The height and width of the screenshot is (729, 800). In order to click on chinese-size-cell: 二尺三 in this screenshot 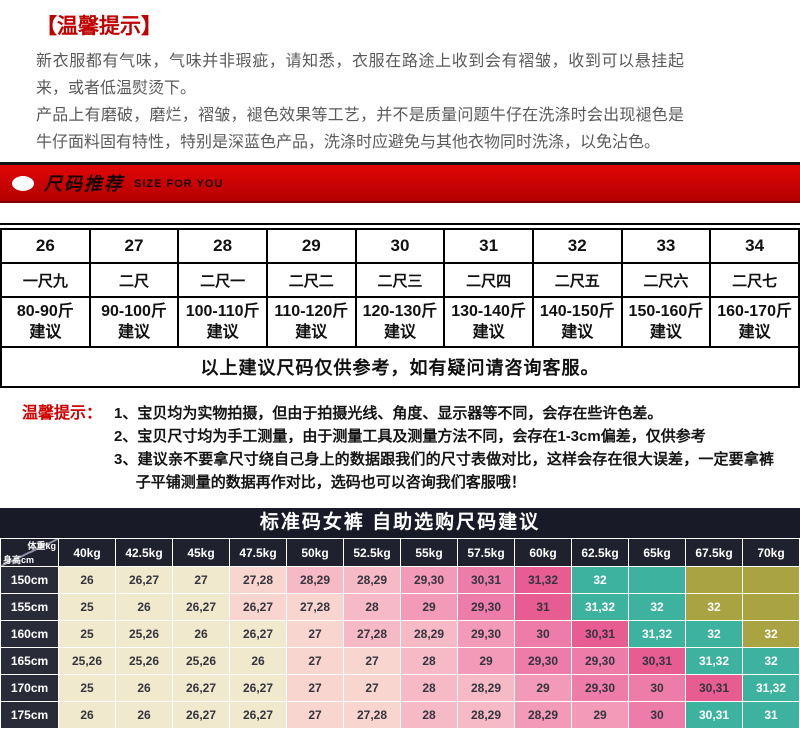, I will do `click(400, 280)`.